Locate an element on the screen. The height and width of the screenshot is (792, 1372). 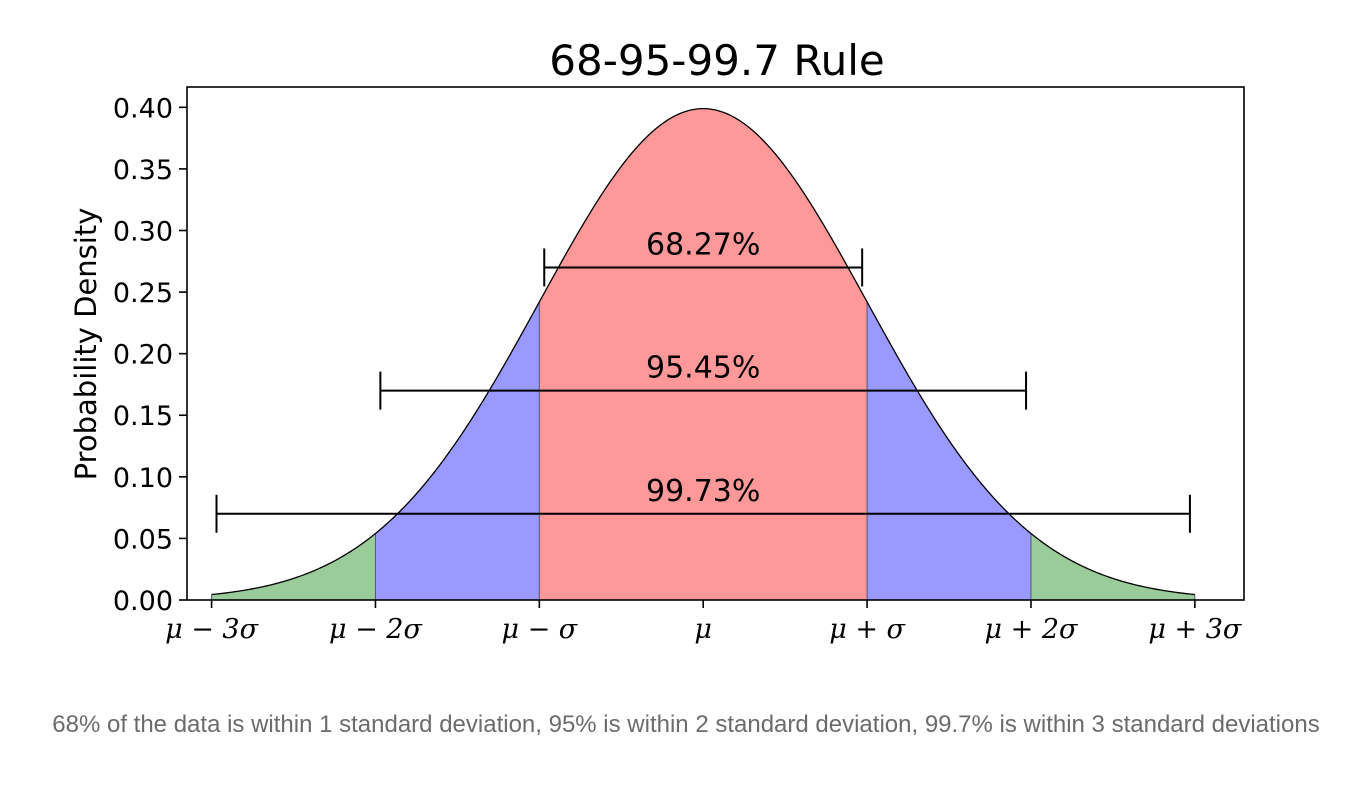
y-tick-label: 0.30 is located at coordinates (143, 231).